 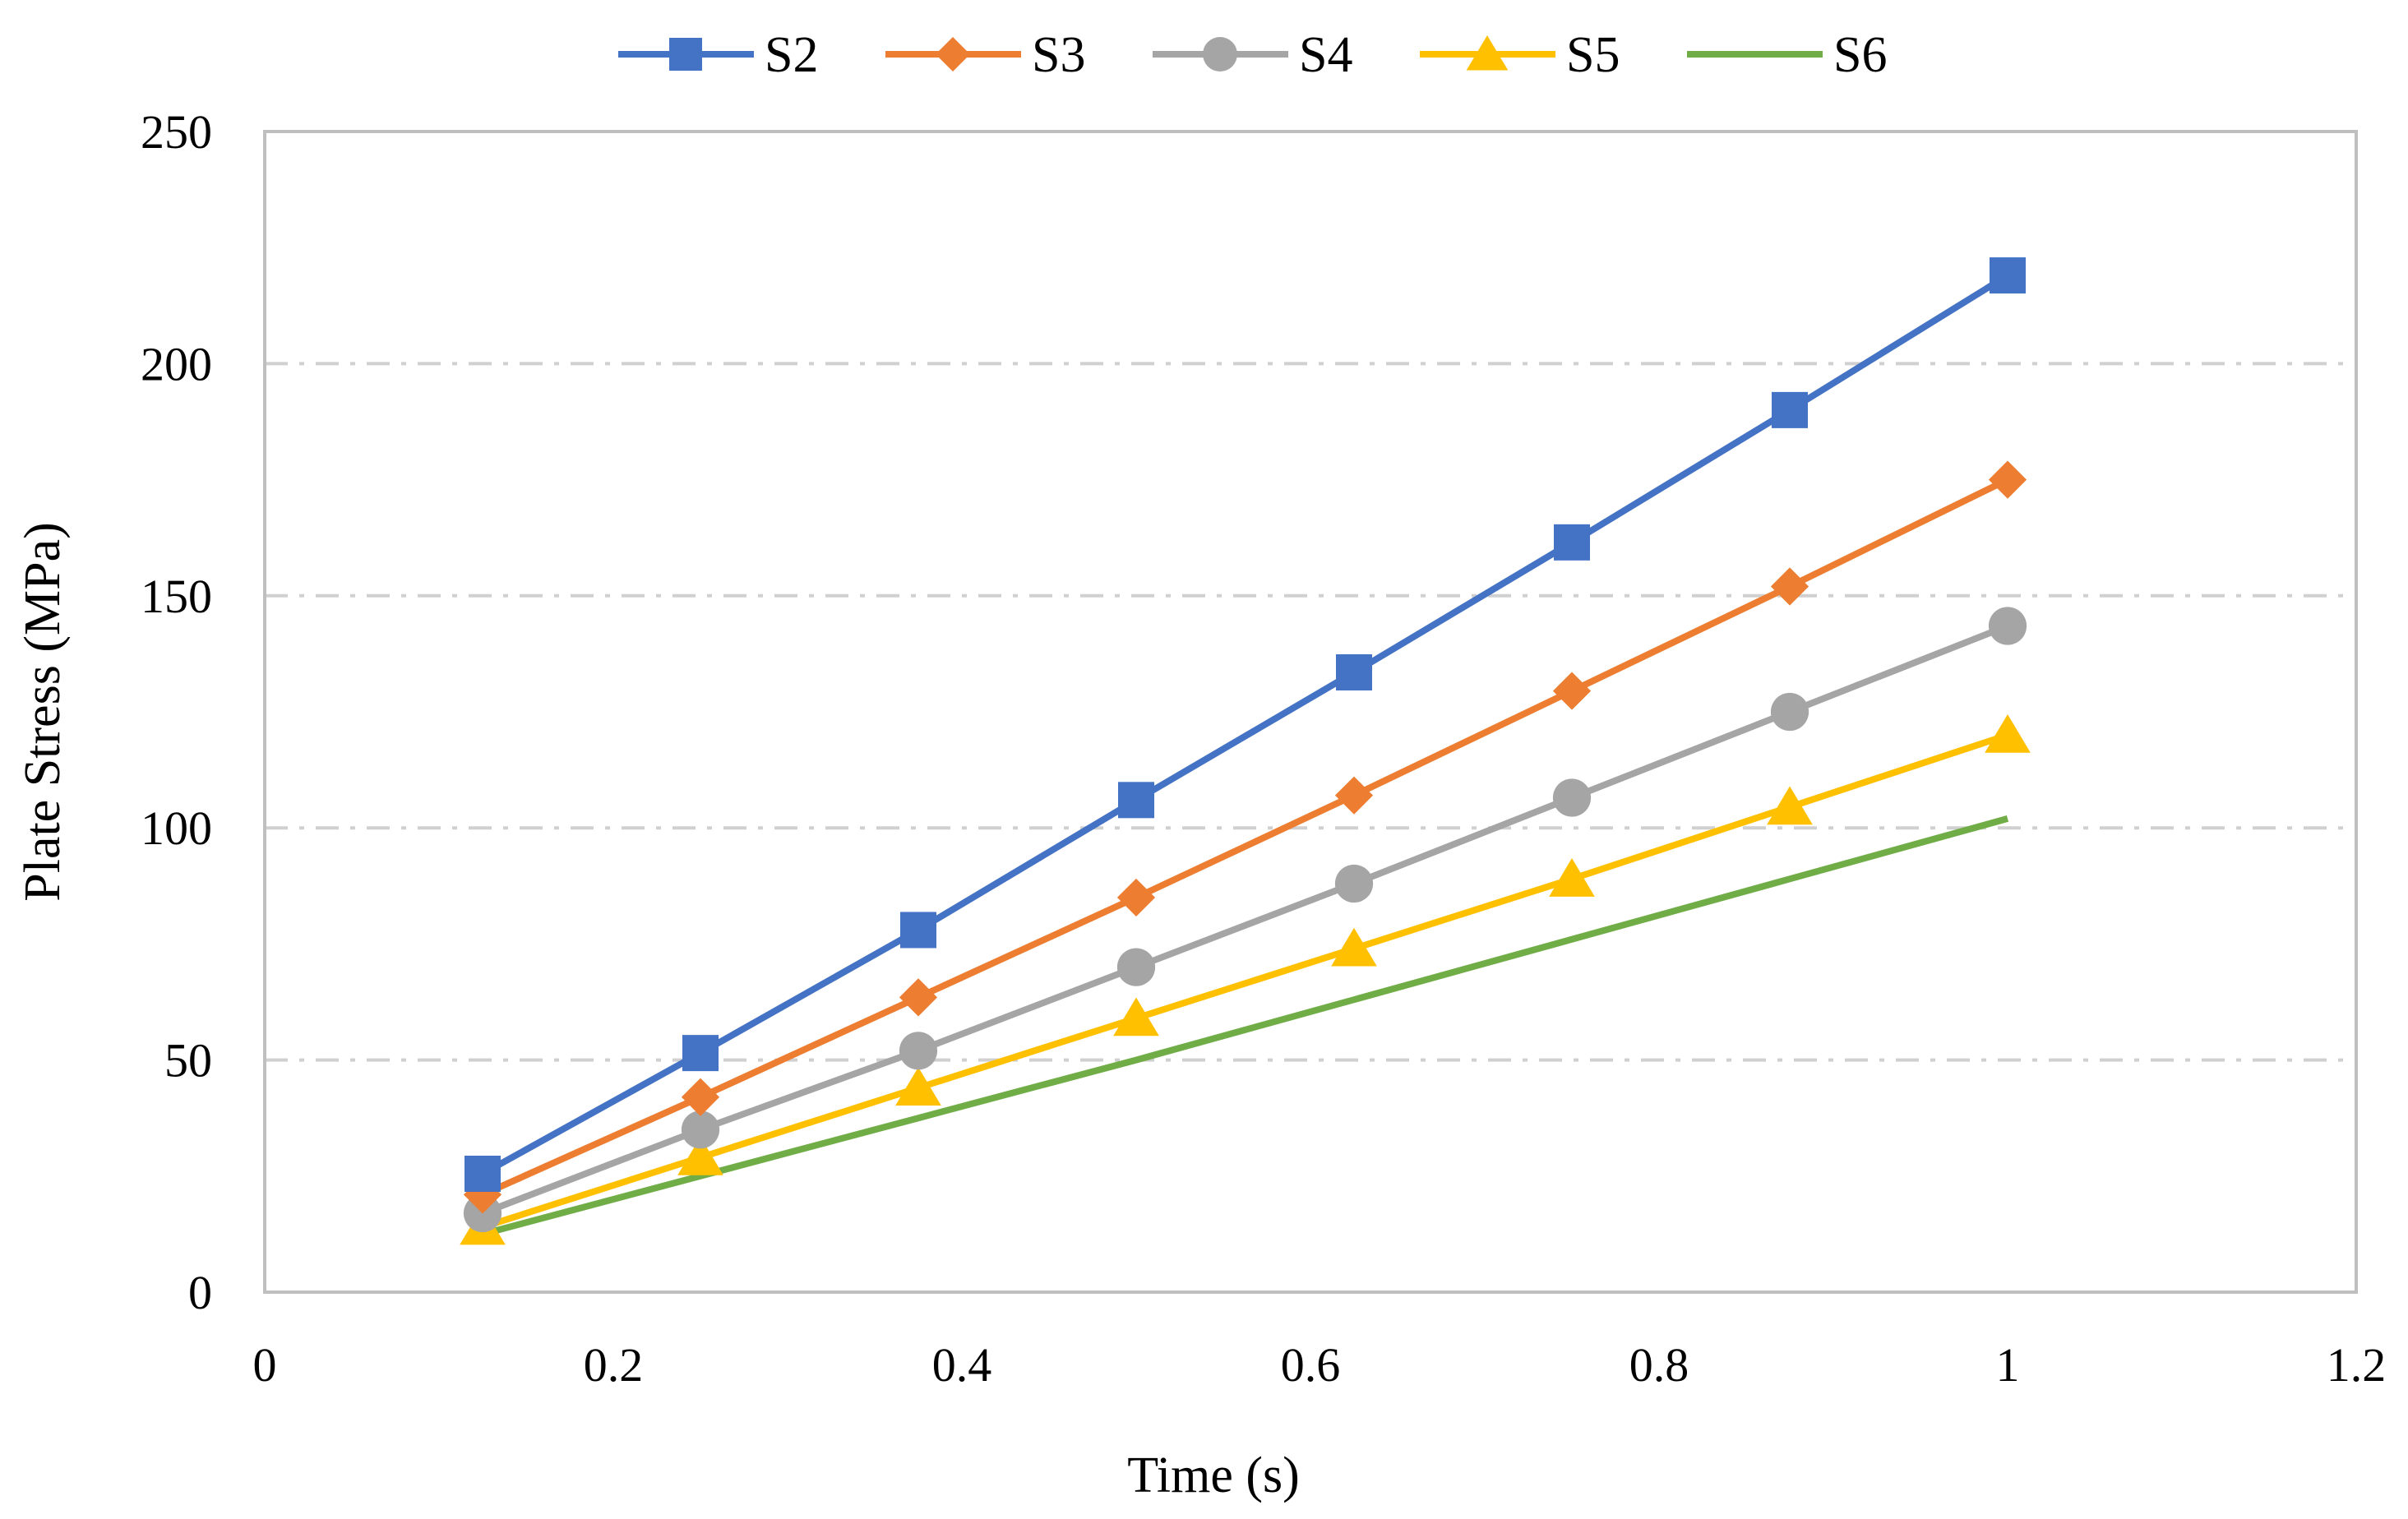 I want to click on legend-label-s2: S2, so click(x=792, y=55).